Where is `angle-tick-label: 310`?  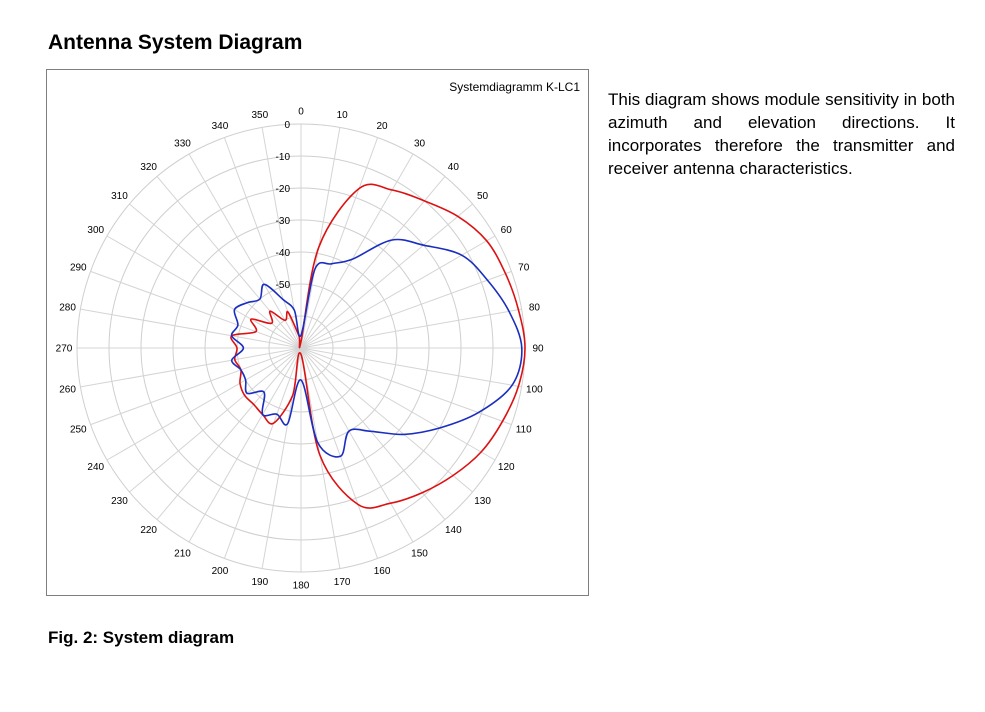
angle-tick-label: 310 is located at coordinates (119, 196).